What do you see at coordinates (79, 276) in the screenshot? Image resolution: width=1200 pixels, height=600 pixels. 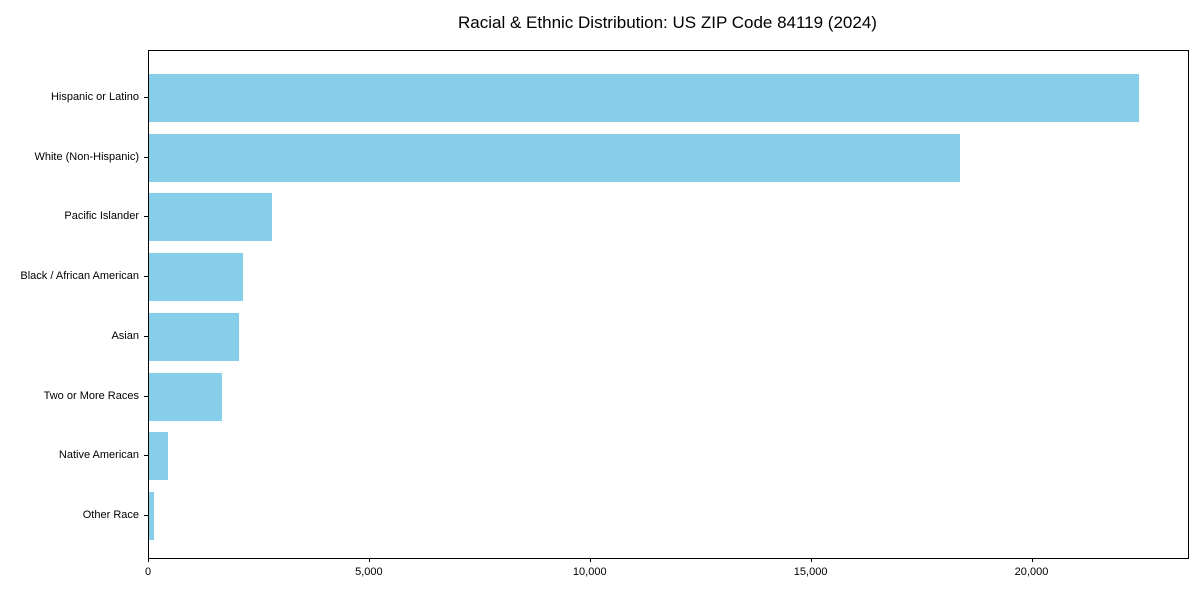 I see `y-axis-label: Black / African American` at bounding box center [79, 276].